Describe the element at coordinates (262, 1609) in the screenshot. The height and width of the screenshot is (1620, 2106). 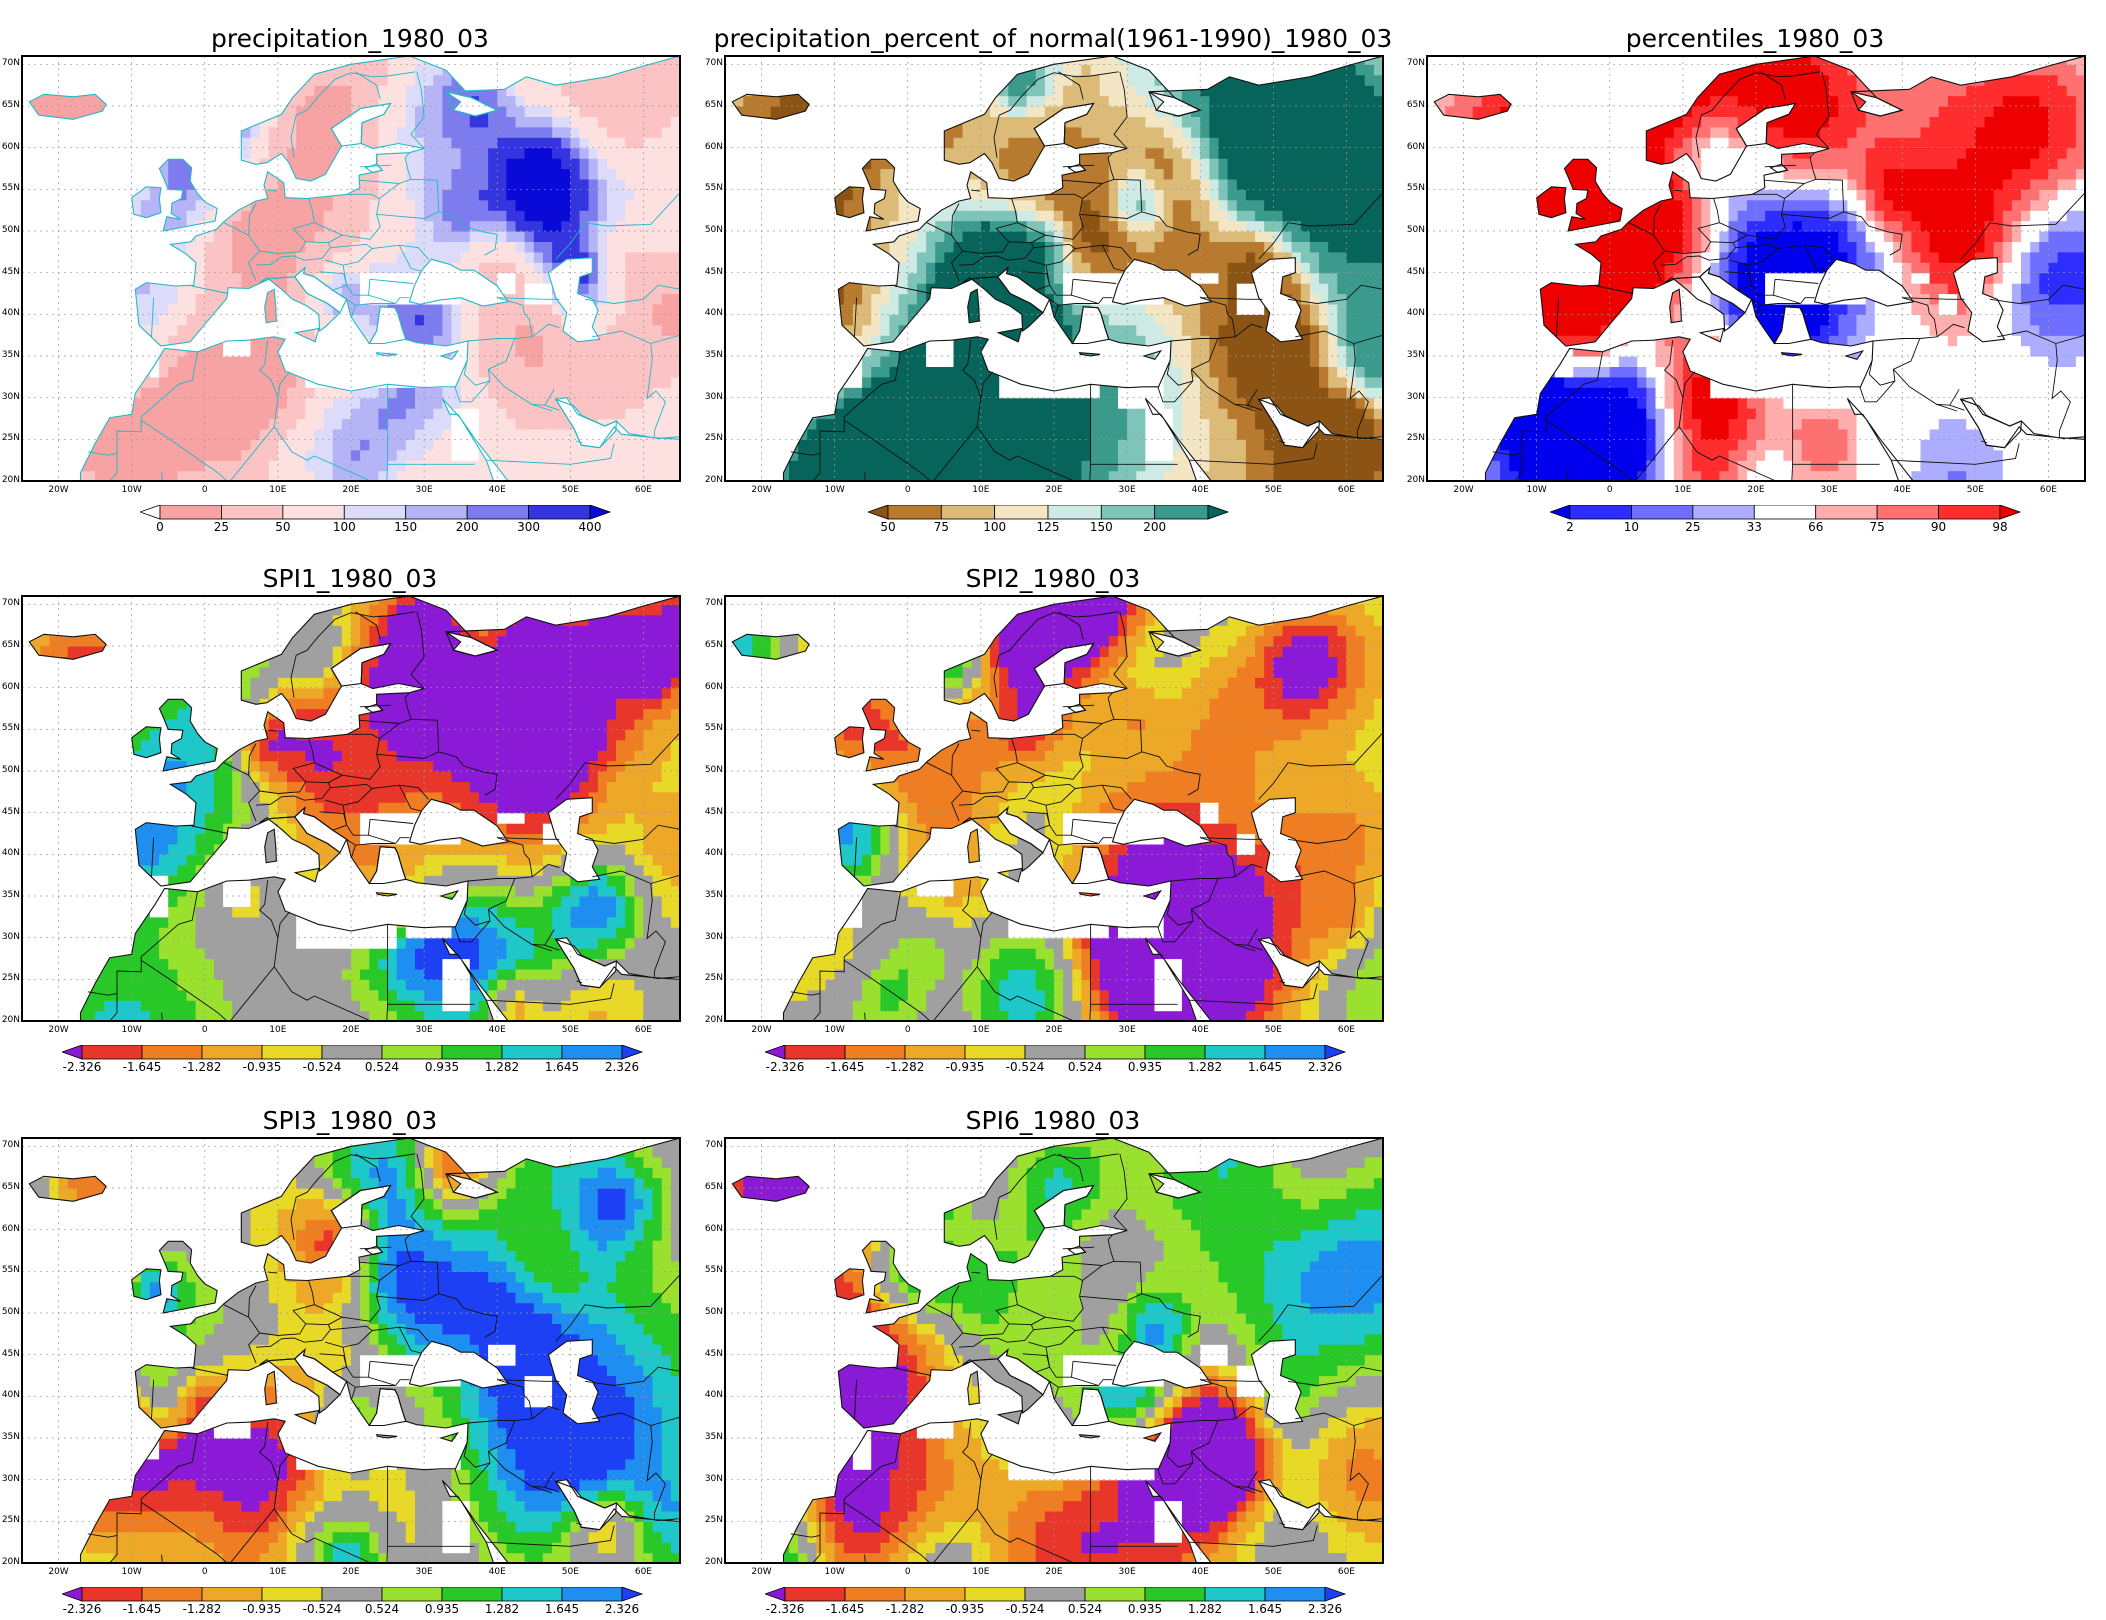
I see `colorbar-label: -0.935` at that location.